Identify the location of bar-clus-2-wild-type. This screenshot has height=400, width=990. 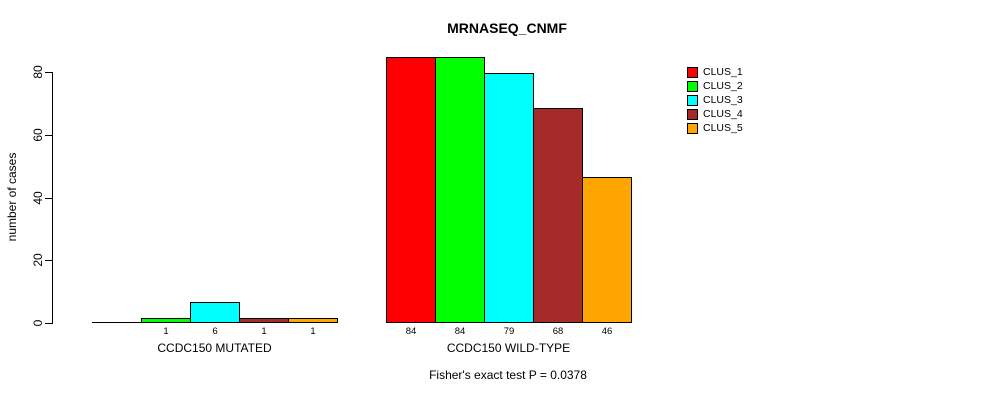
(460, 190).